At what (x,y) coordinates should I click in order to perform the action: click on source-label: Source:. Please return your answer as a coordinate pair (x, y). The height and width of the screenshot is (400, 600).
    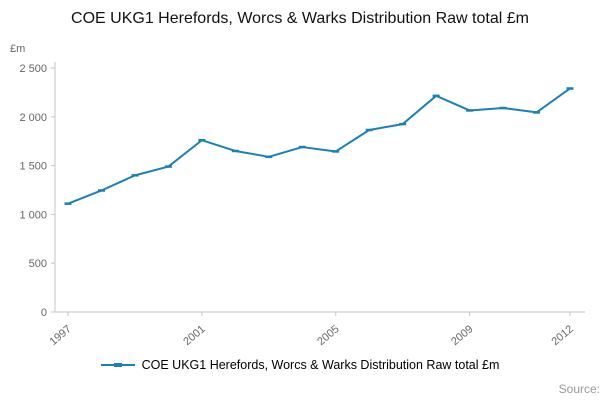
    Looking at the image, I should click on (579, 389).